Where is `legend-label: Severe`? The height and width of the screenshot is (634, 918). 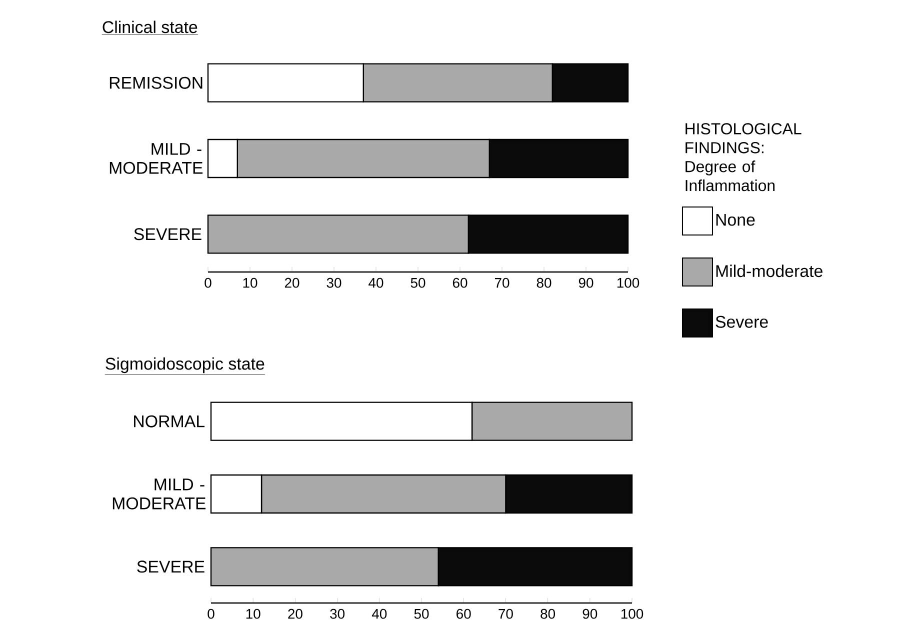 legend-label: Severe is located at coordinates (742, 322).